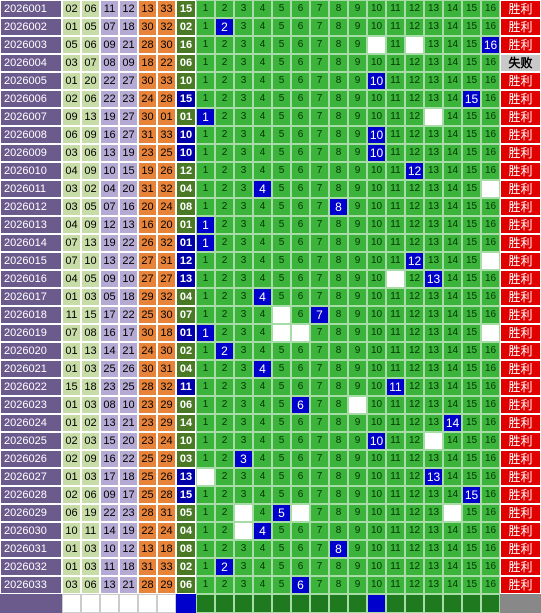 This screenshot has width=541, height=613. Describe the element at coordinates (128, 549) in the screenshot. I see `pick-number: 12` at that location.